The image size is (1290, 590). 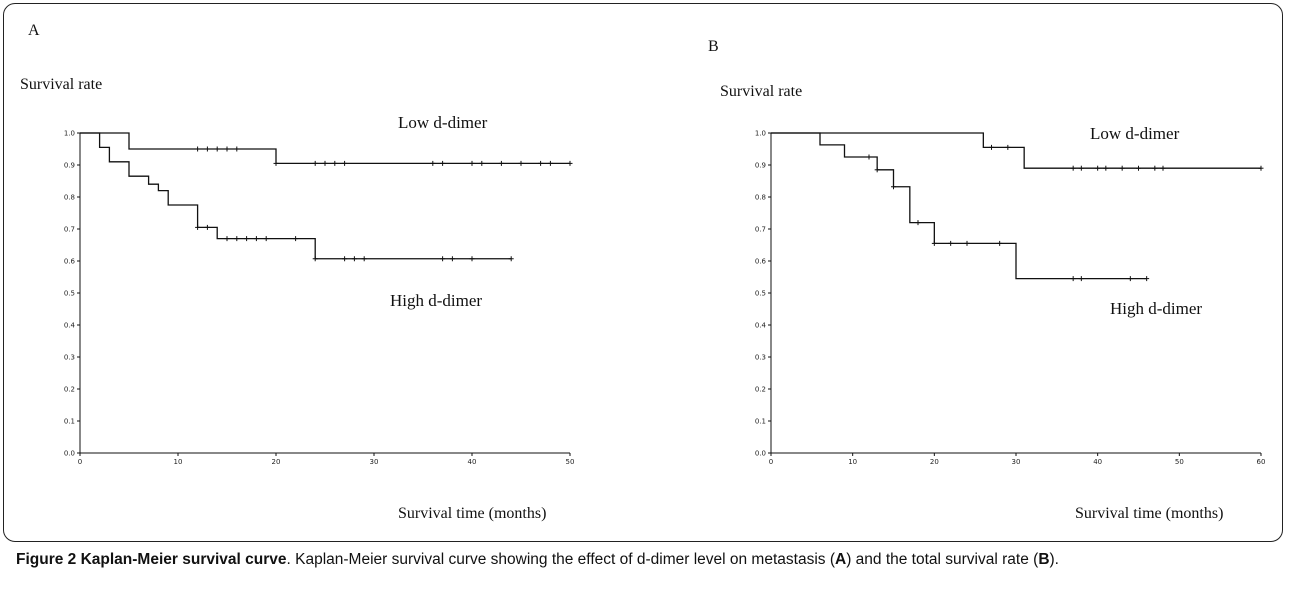 What do you see at coordinates (760, 390) in the screenshot?
I see `panel-b-y-tick-label: 0.2` at bounding box center [760, 390].